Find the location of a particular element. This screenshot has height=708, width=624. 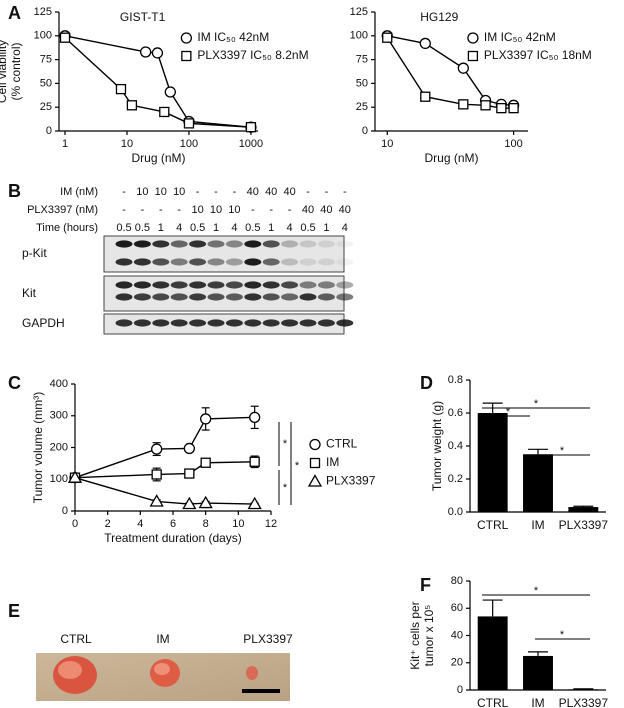

blot-row-label: IM (nM) is located at coordinates (79, 192).